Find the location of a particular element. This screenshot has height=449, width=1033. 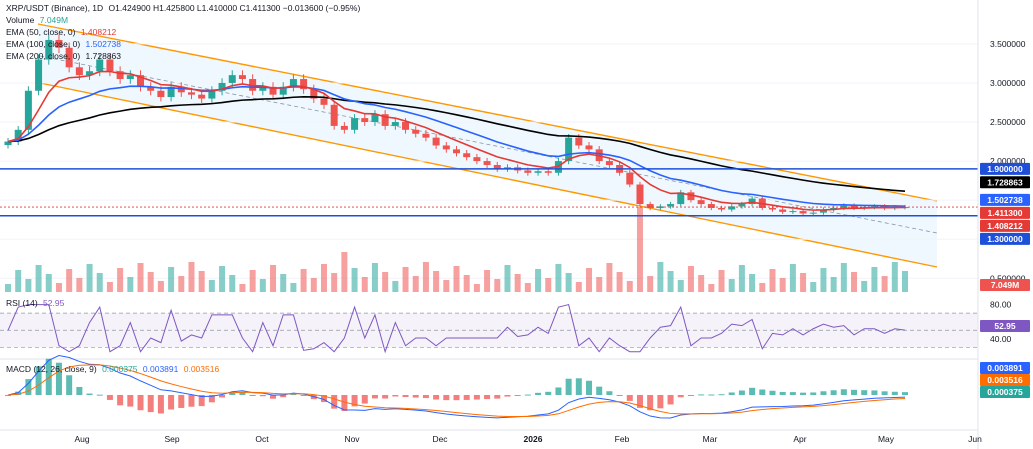

volume-value: 7.049M is located at coordinates (54, 20).